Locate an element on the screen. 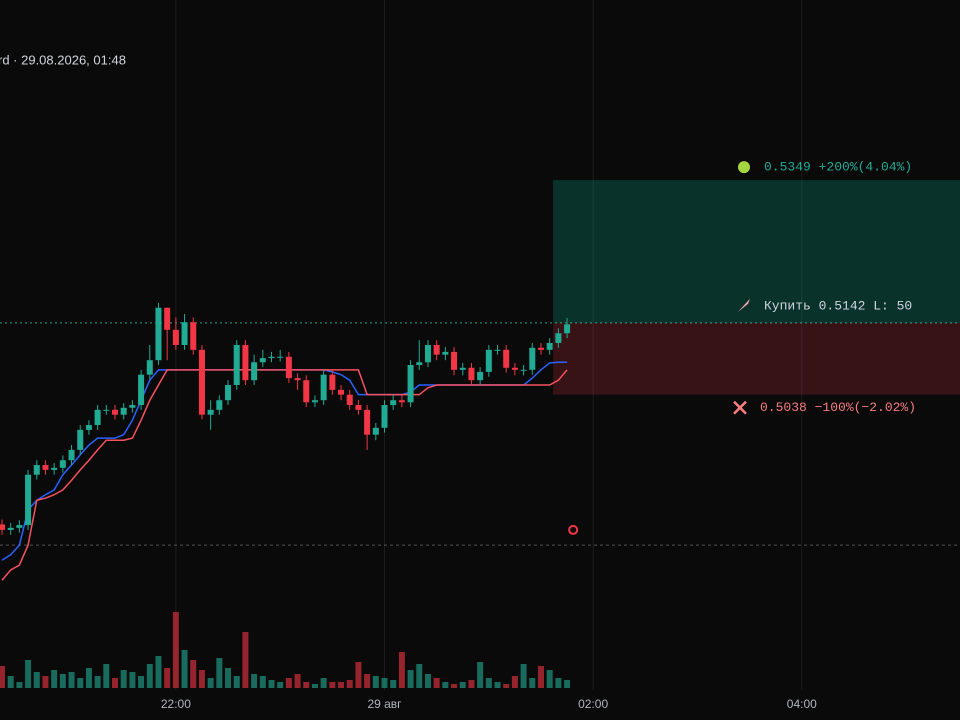 The height and width of the screenshot is (720, 960). x-tick-label: 22:00 is located at coordinates (176, 704).